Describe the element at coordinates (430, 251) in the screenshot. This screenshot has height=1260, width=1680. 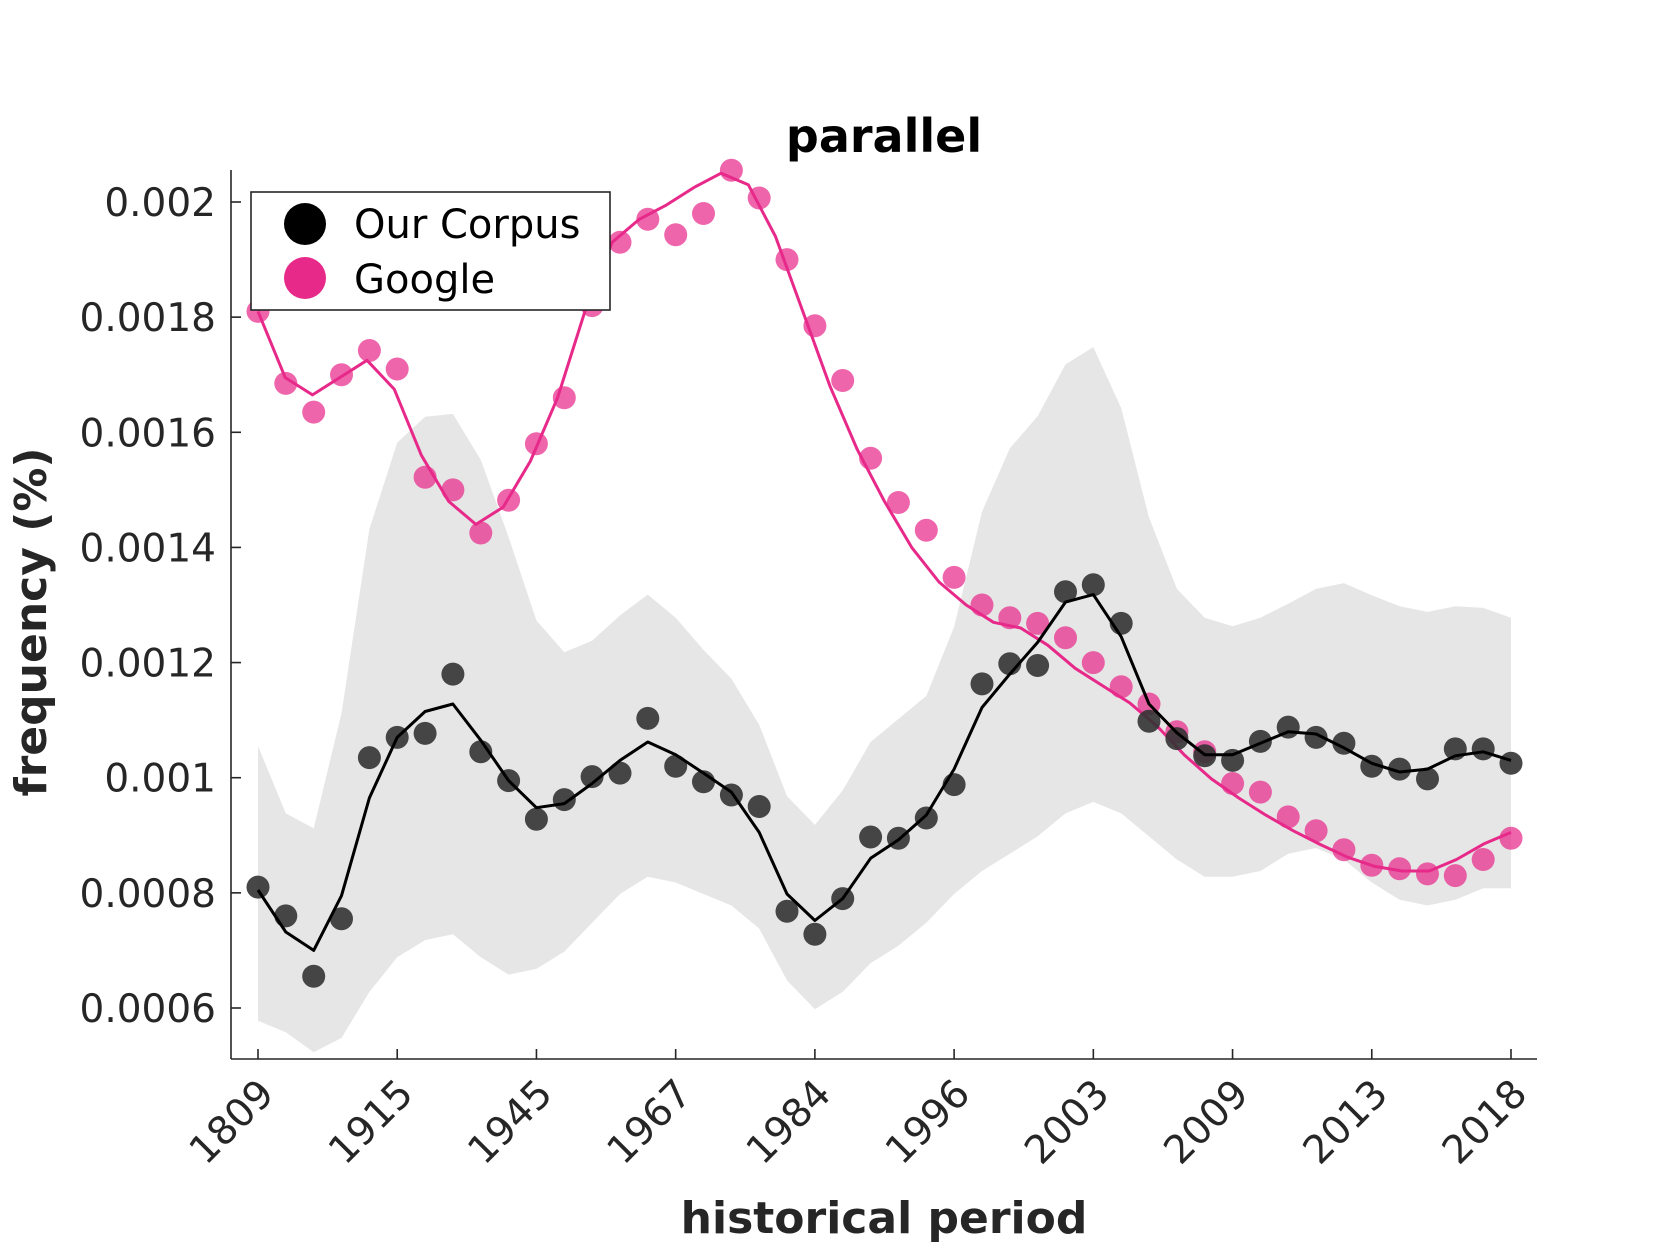
I see `legend: Our Corpus Google` at that location.